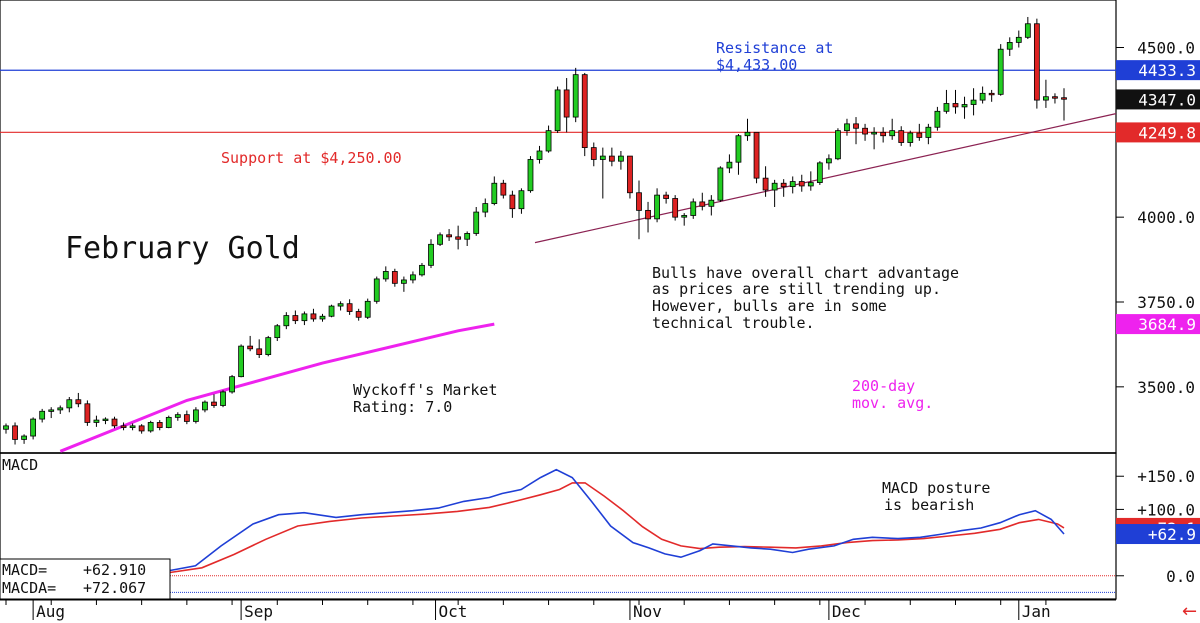 This screenshot has height=623, width=1200. I want to click on wyckoff-rating-line1: Wyckoff's Market, so click(425, 390).